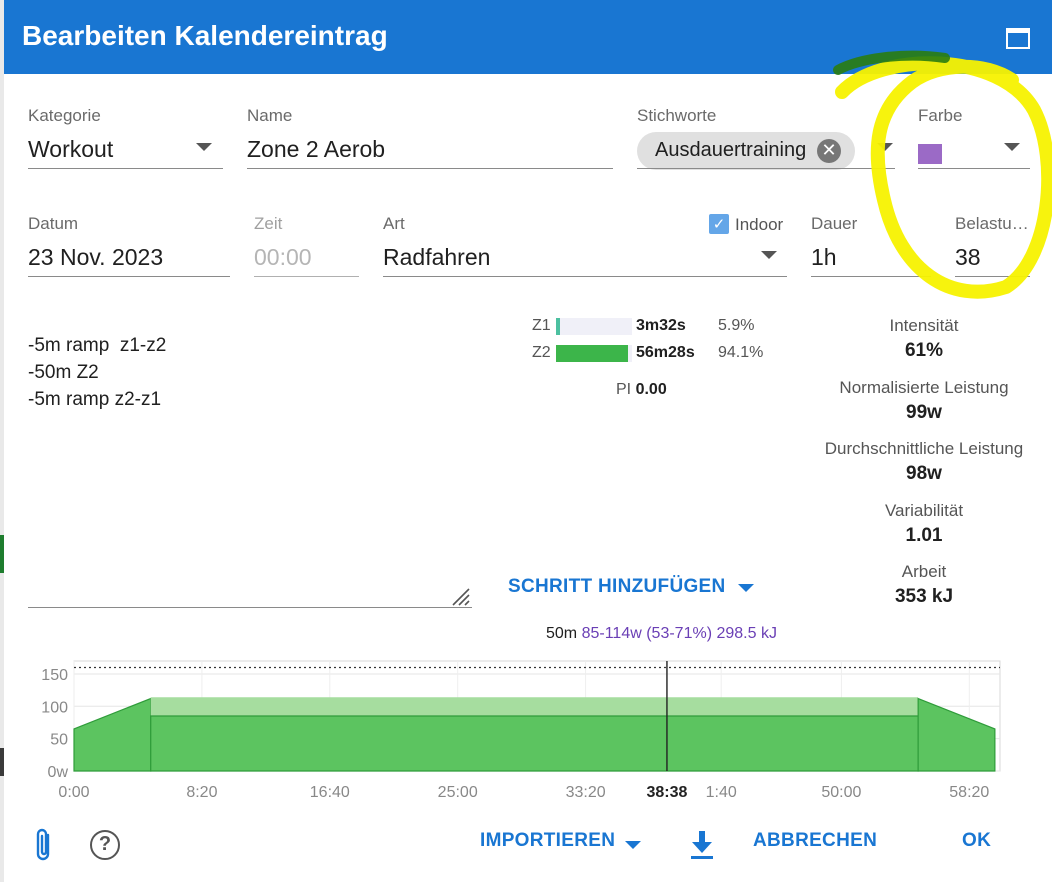 This screenshot has width=1052, height=882. Describe the element at coordinates (677, 115) in the screenshot. I see `tags-label: Stichworte` at that location.